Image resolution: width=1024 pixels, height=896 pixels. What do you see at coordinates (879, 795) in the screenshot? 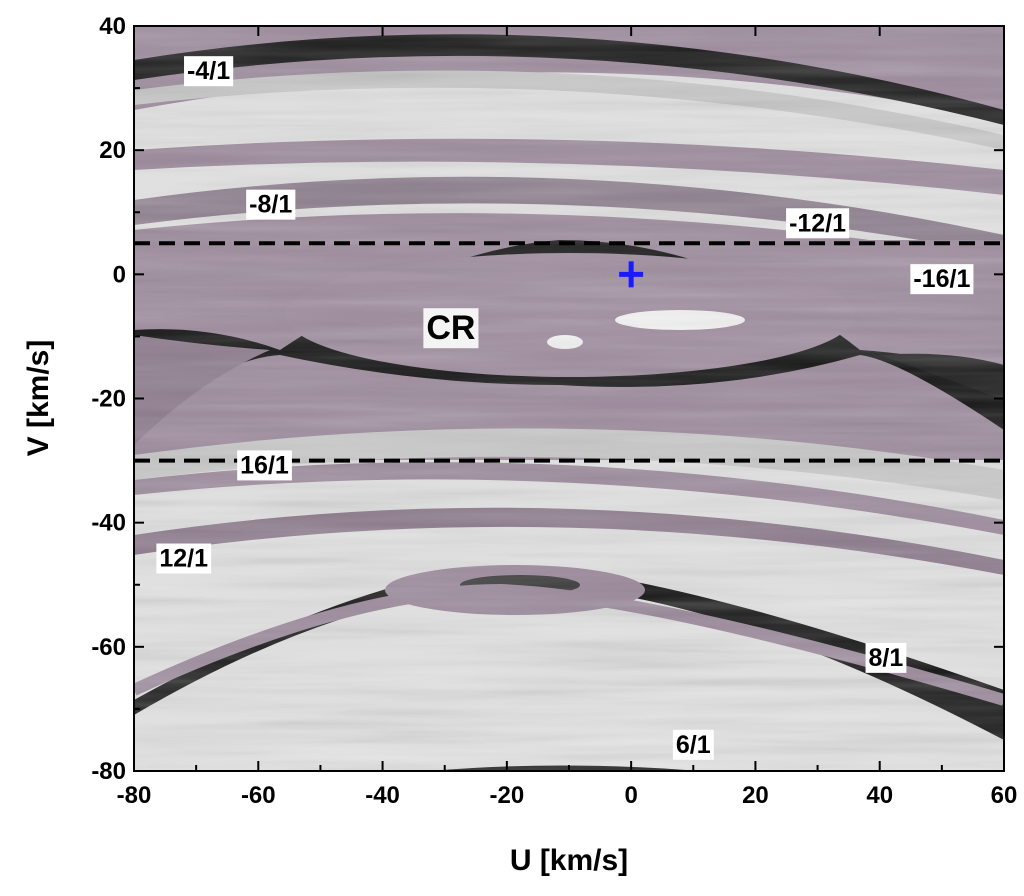
I see `x-tick-label: 40` at bounding box center [879, 795].